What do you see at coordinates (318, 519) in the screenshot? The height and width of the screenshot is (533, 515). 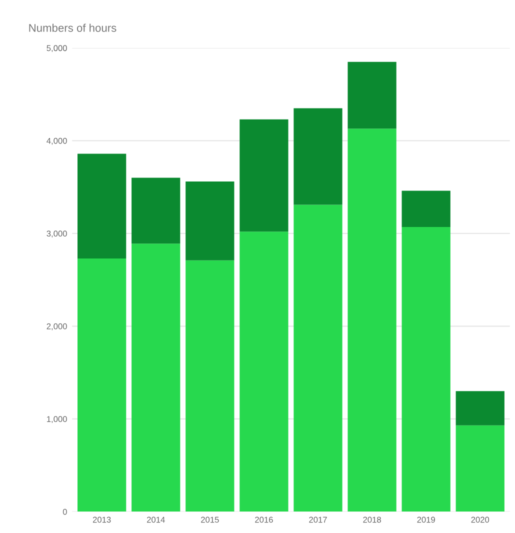 I see `x-tick-label: 2017` at bounding box center [318, 519].